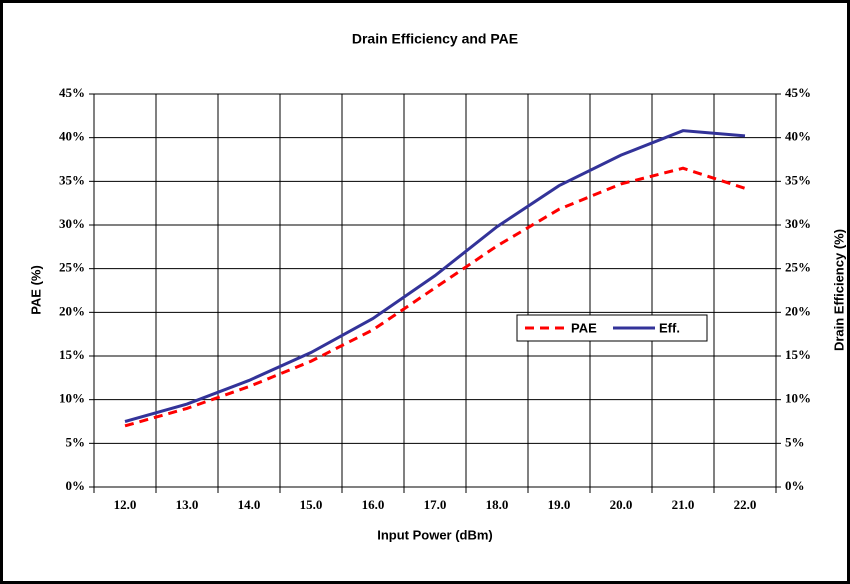 The image size is (850, 584). What do you see at coordinates (35, 290) in the screenshot?
I see `y-axis-title: PAE (%)` at bounding box center [35, 290].